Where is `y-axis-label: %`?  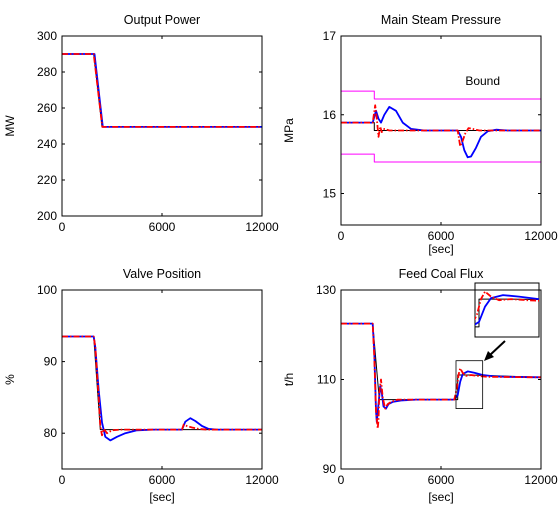
y-axis-label: % is located at coordinates (10, 379).